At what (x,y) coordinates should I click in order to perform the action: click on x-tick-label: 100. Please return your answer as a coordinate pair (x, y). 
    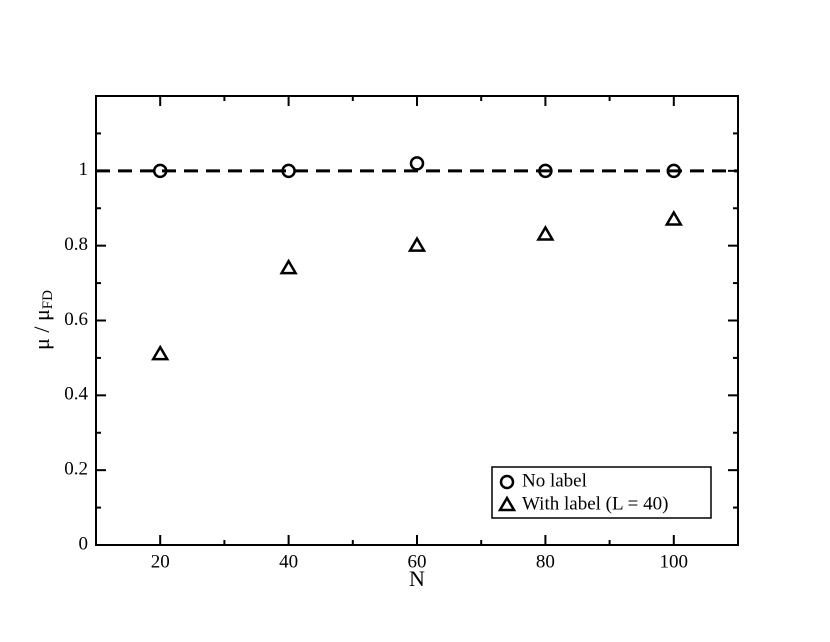
    Looking at the image, I should click on (674, 561).